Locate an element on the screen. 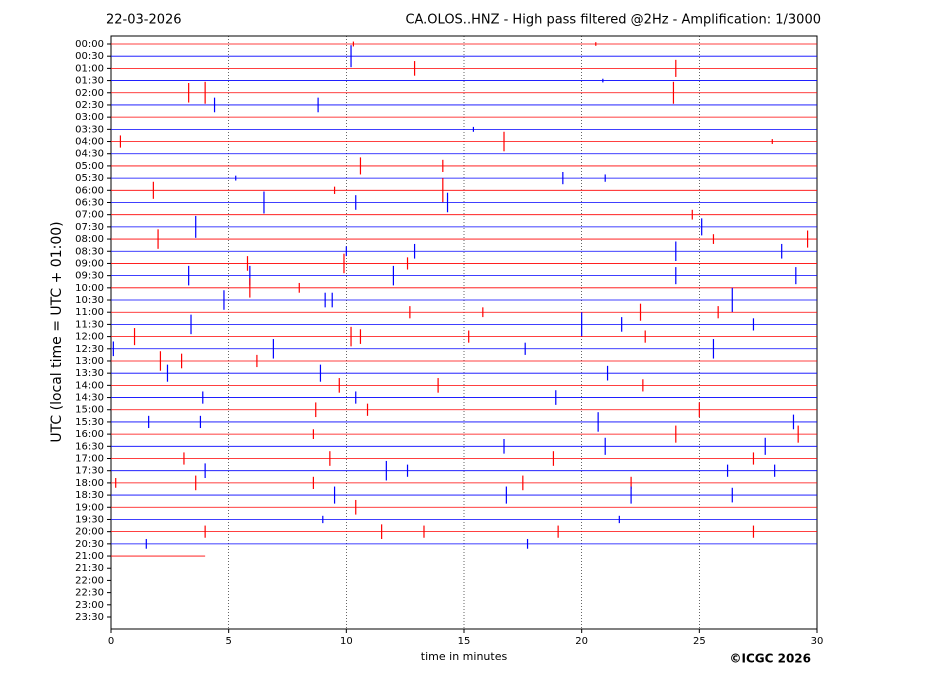 The height and width of the screenshot is (696, 927). y-tick-label: 17:00 is located at coordinates (89, 459).